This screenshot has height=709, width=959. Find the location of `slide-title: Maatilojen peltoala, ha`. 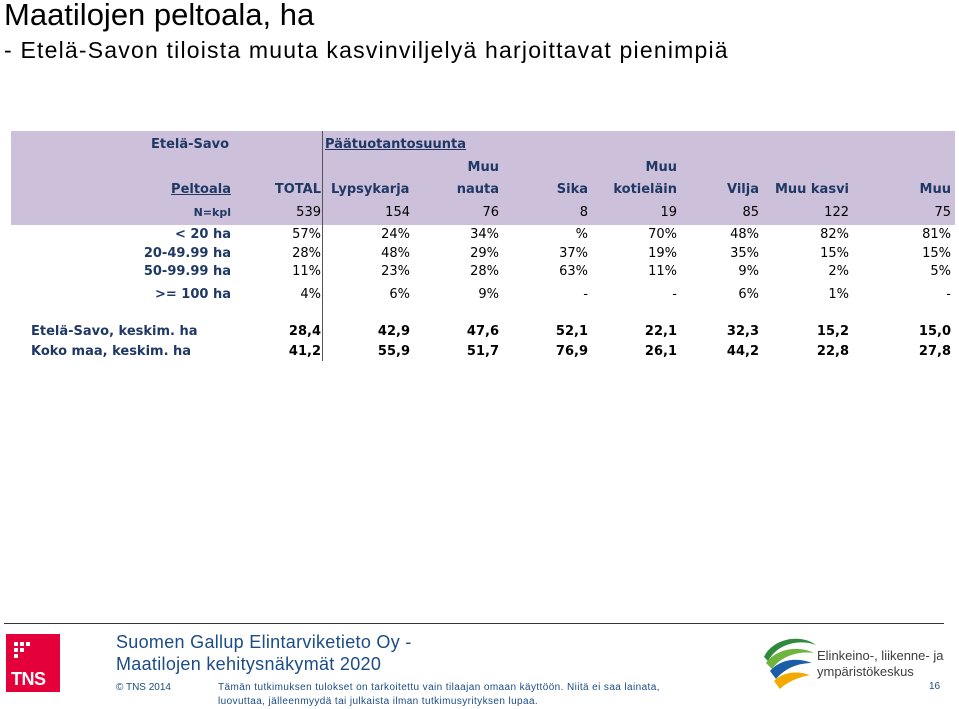

slide-title: Maatilojen peltoala, ha is located at coordinates (159, 16).